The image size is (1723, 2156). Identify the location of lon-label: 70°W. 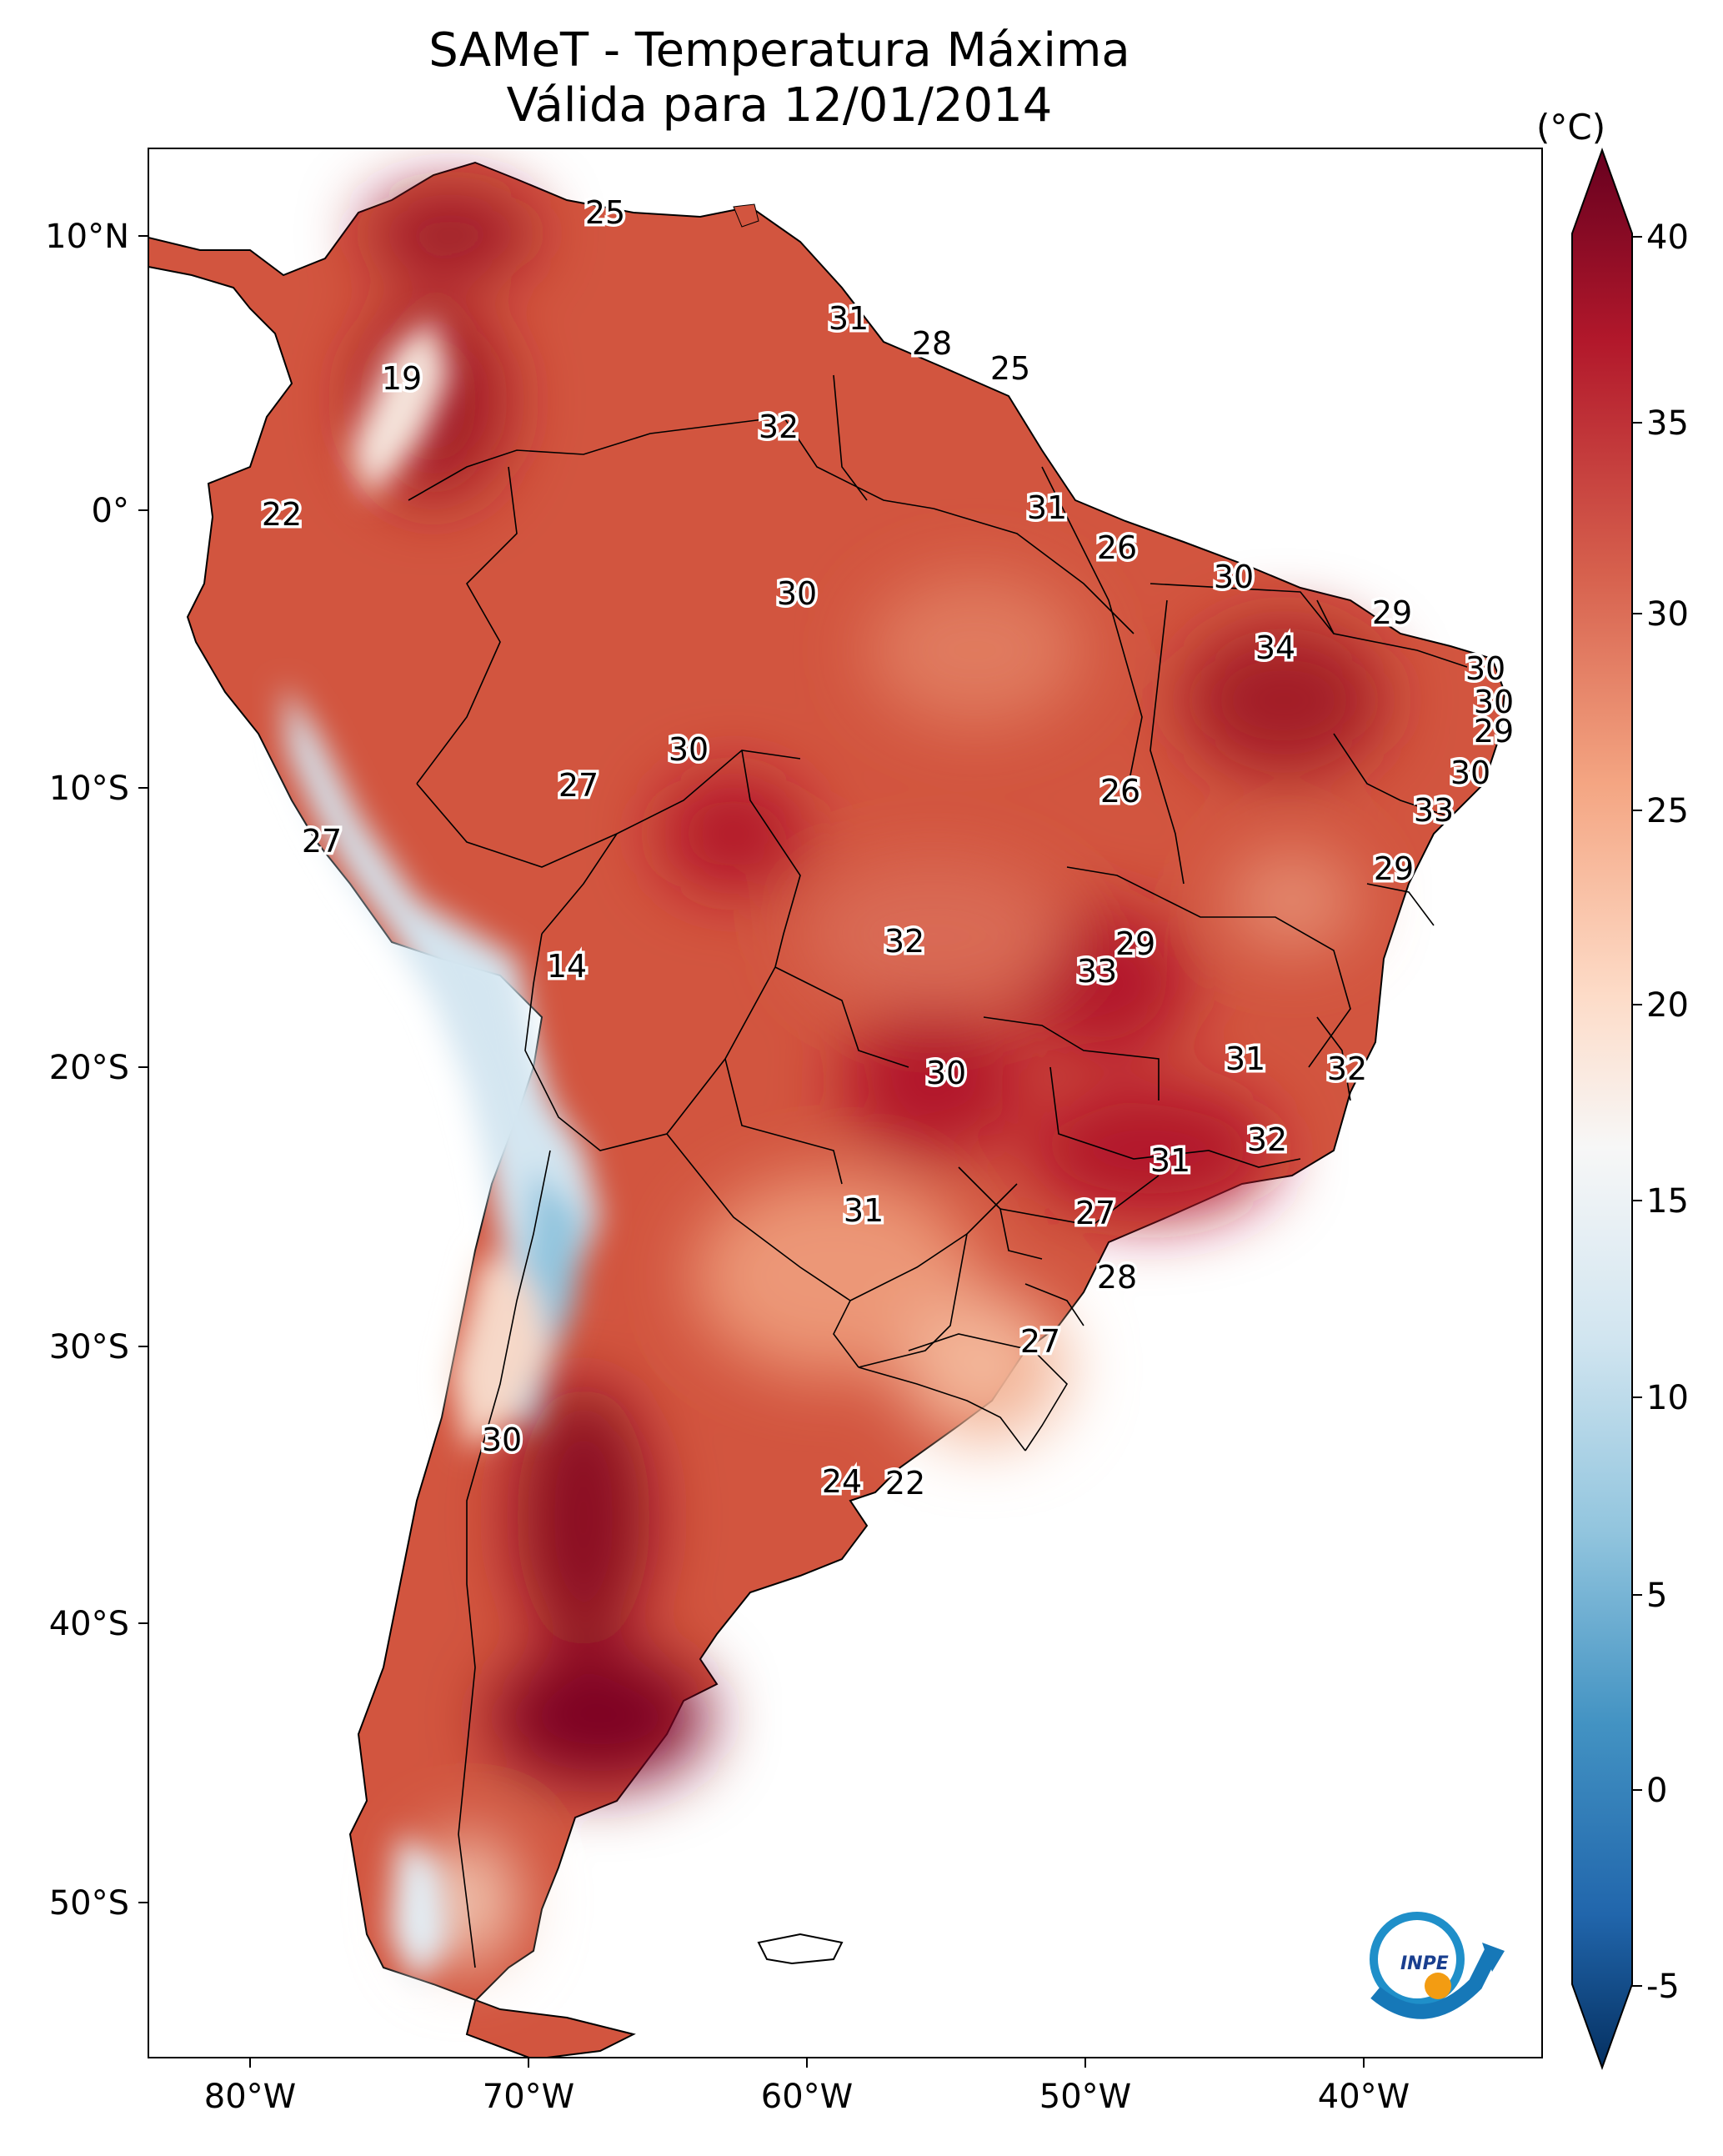
(528, 2097).